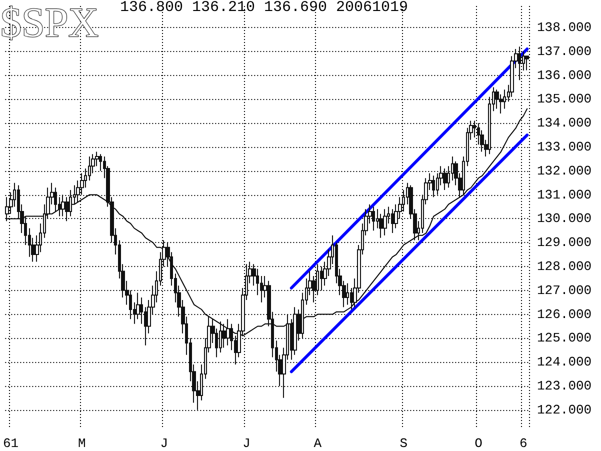  I want to click on y-tick-label: 122.000, so click(564, 410).